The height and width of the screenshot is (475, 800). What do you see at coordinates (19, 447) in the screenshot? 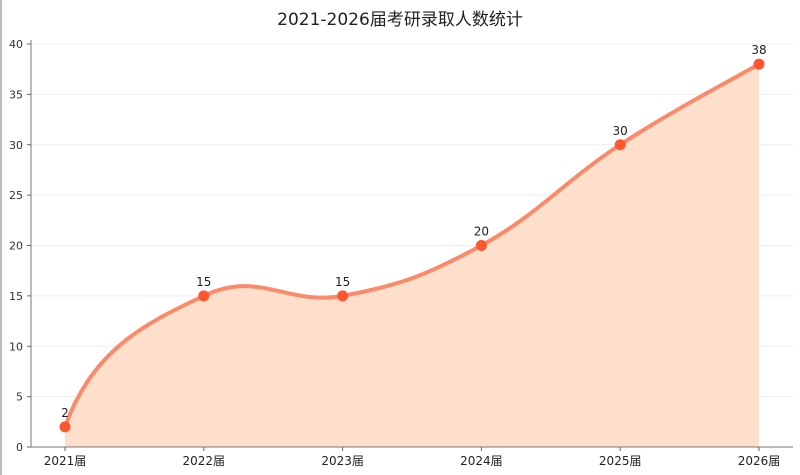
I see `y-tick-label: 0` at bounding box center [19, 447].